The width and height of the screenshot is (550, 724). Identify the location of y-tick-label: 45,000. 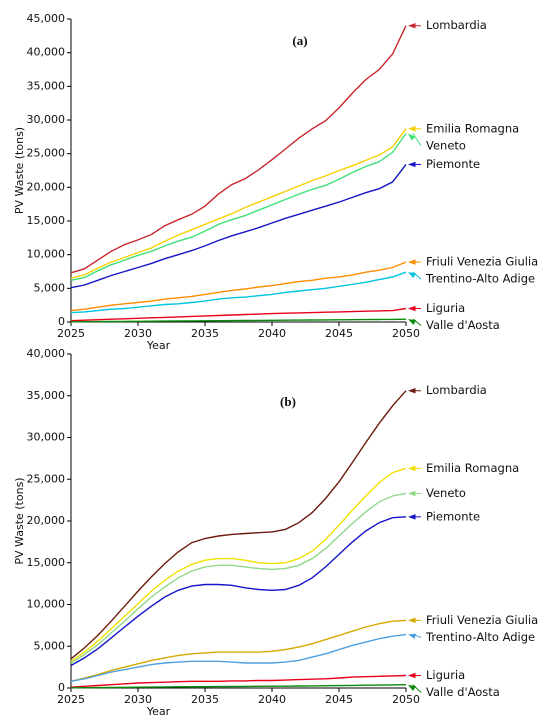
(46, 18).